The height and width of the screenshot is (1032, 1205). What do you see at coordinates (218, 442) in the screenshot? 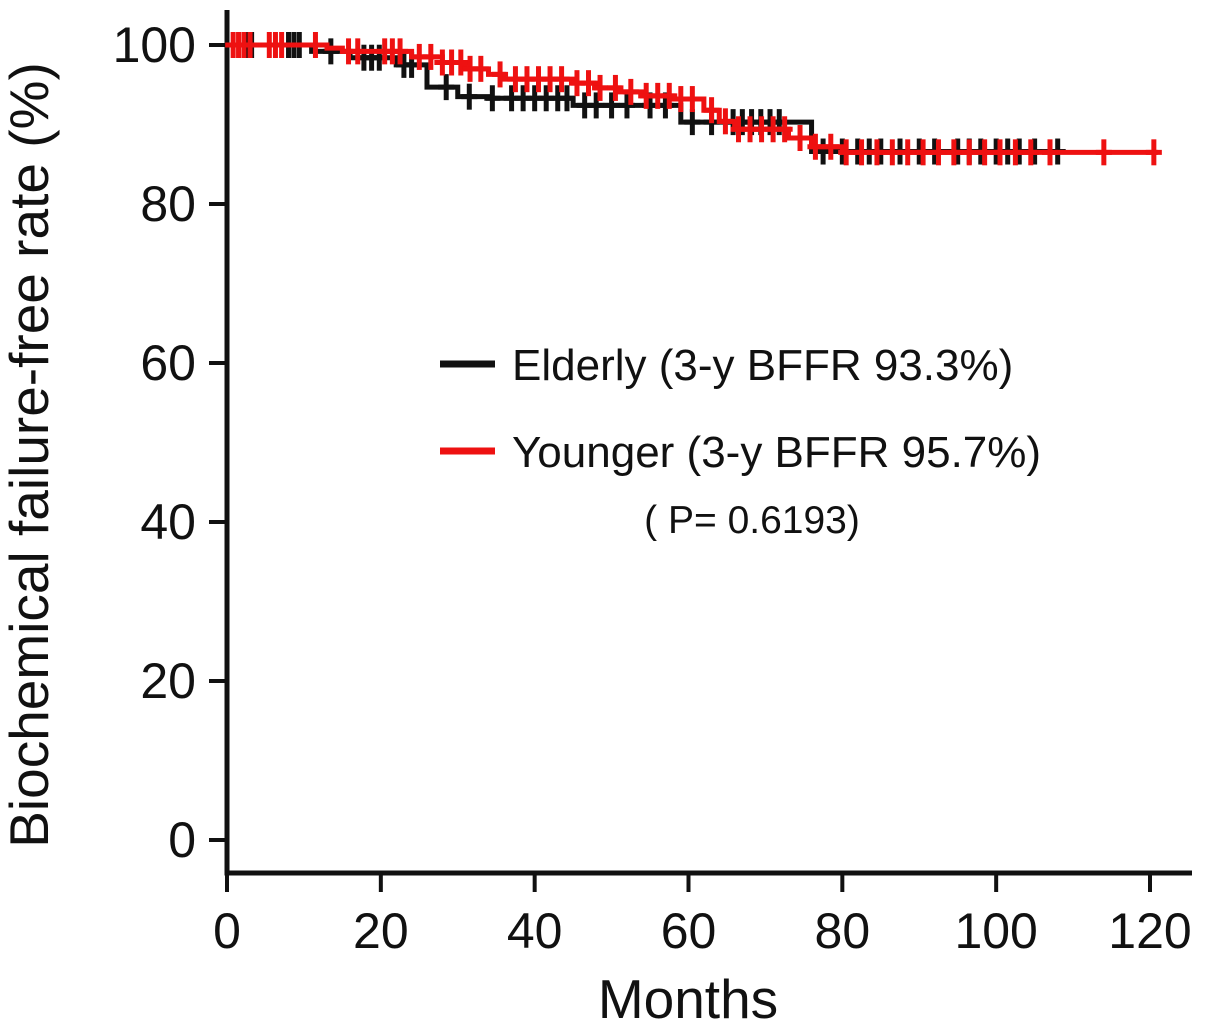
I see `y-axis-ticks` at bounding box center [218, 442].